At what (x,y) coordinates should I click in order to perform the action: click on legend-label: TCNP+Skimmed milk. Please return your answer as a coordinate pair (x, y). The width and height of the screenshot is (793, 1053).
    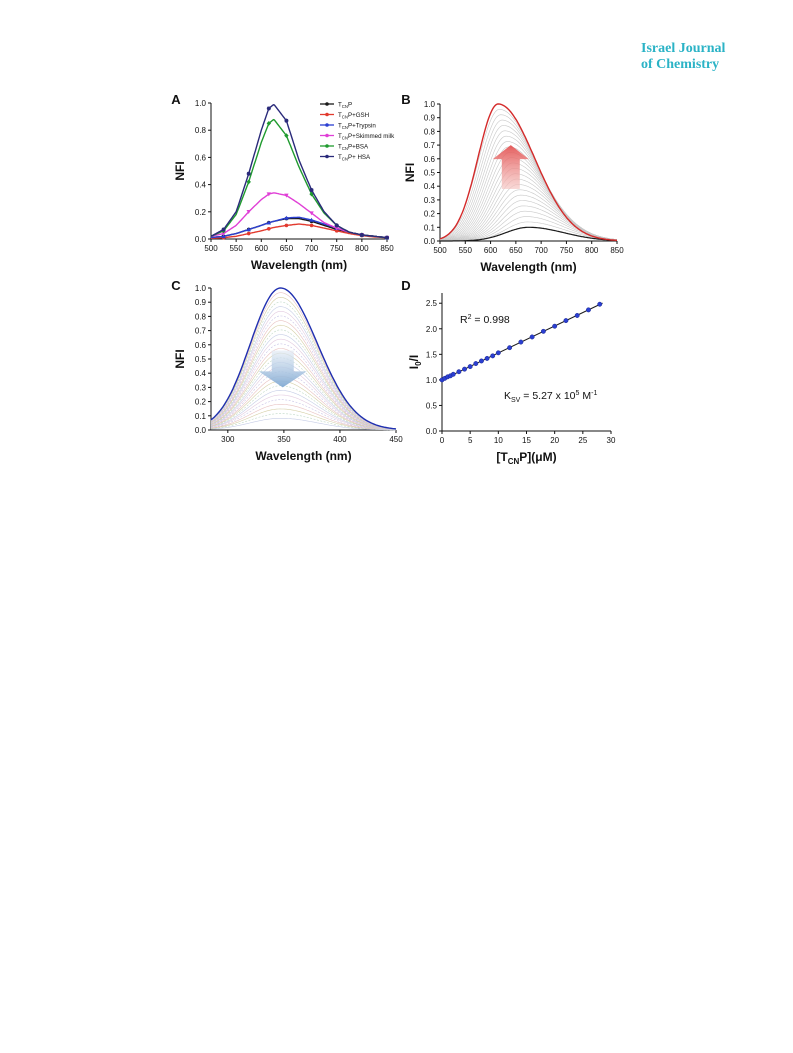
    Looking at the image, I should click on (366, 137).